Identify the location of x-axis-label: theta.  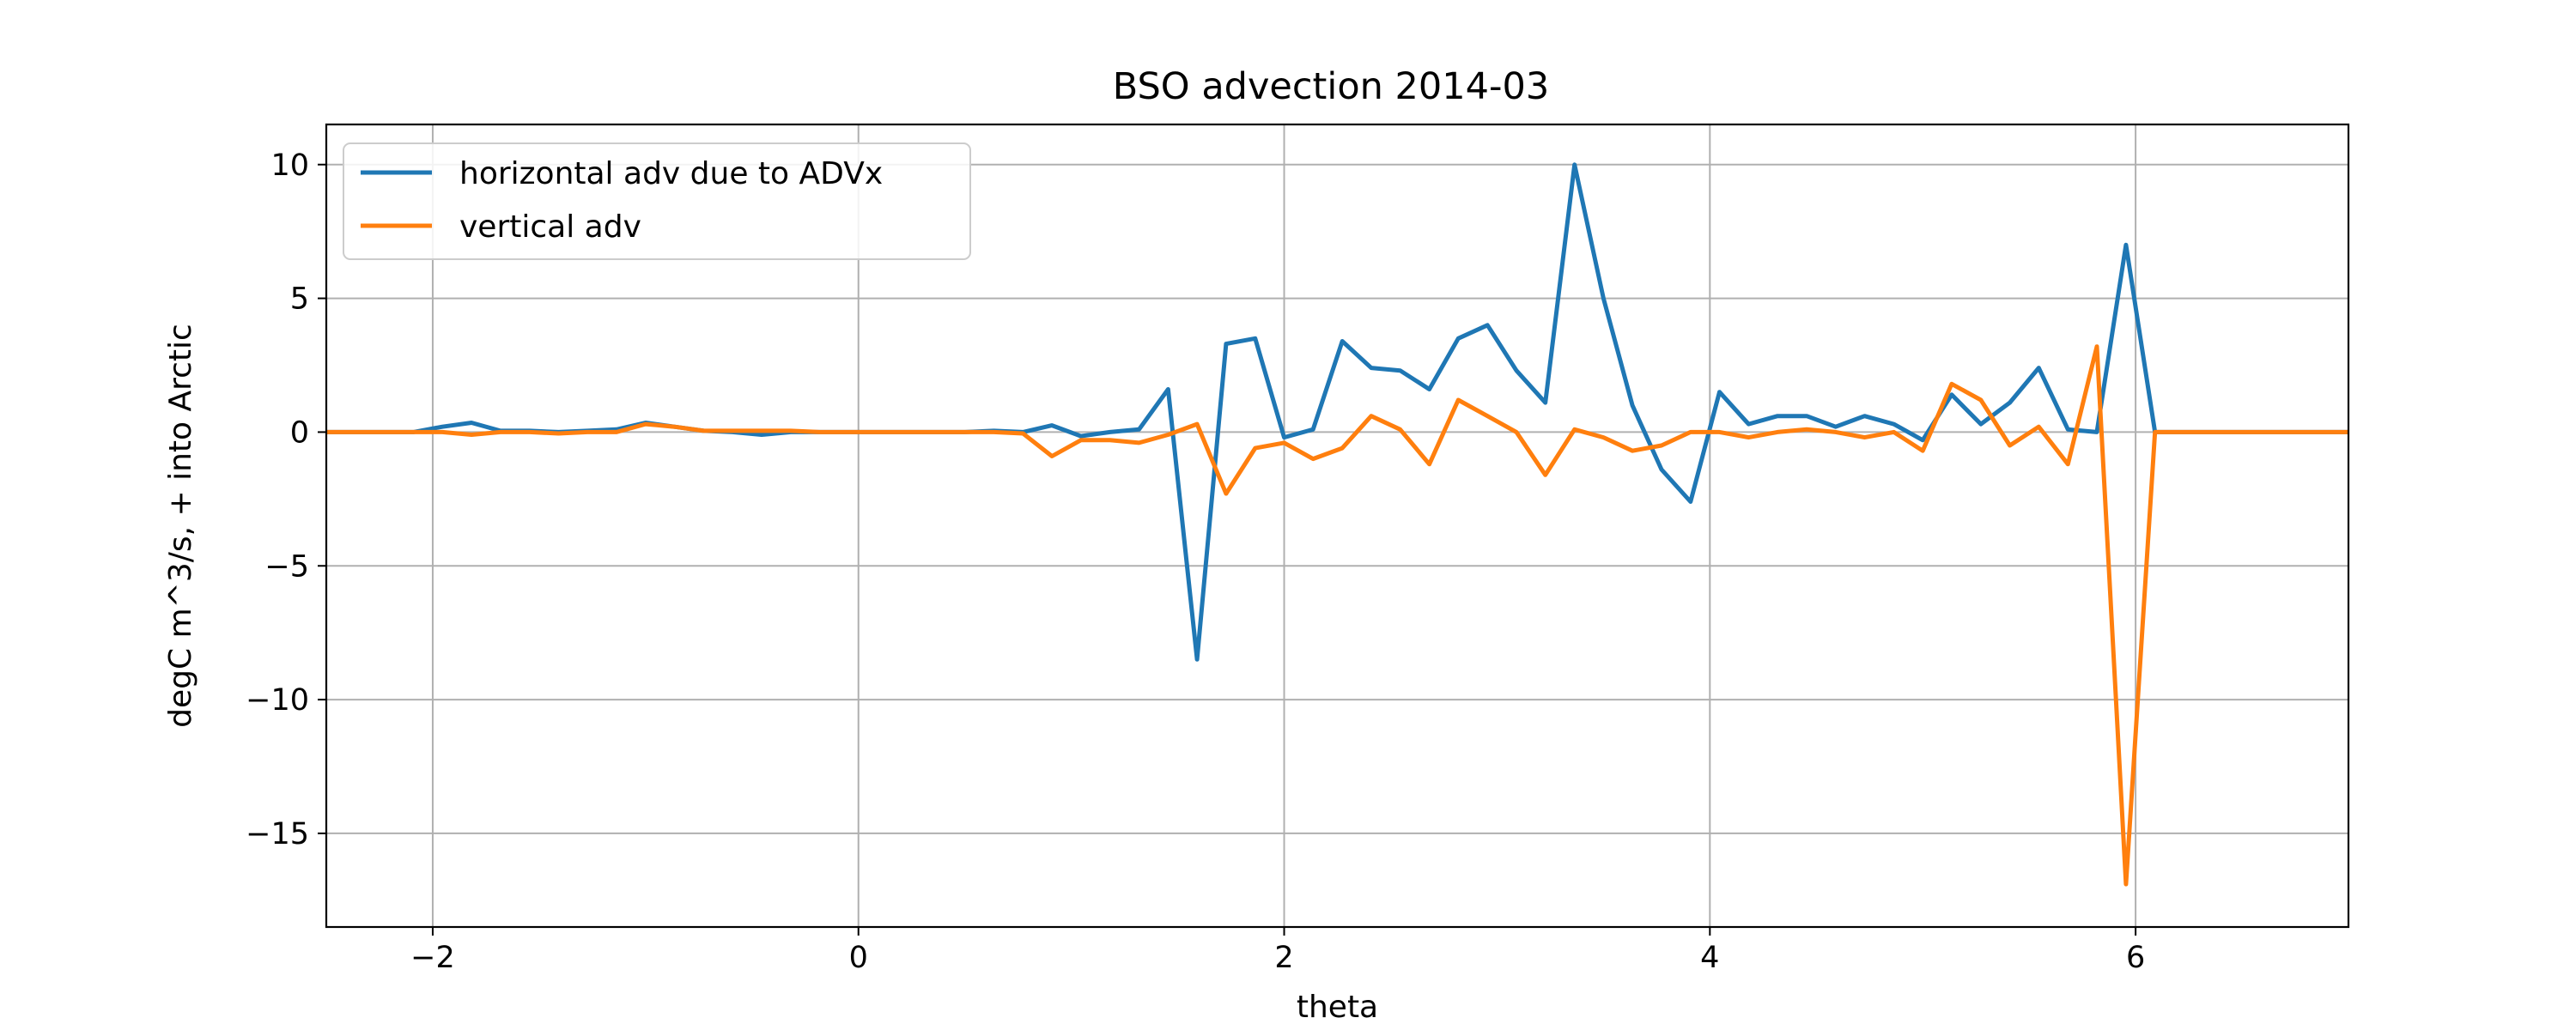
(1338, 1007).